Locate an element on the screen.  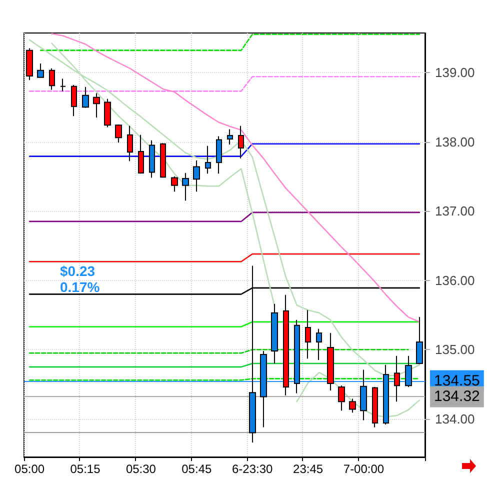
x-tick-label: 05:30 is located at coordinates (141, 469).